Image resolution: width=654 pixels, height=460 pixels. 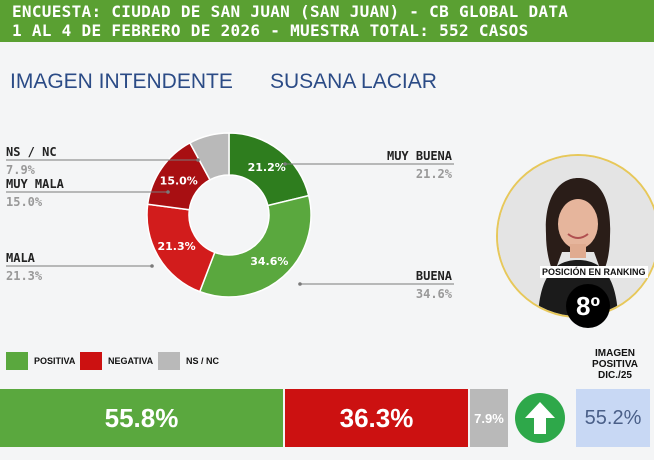 What do you see at coordinates (588, 306) in the screenshot?
I see `ranking-badge: 8º` at bounding box center [588, 306].